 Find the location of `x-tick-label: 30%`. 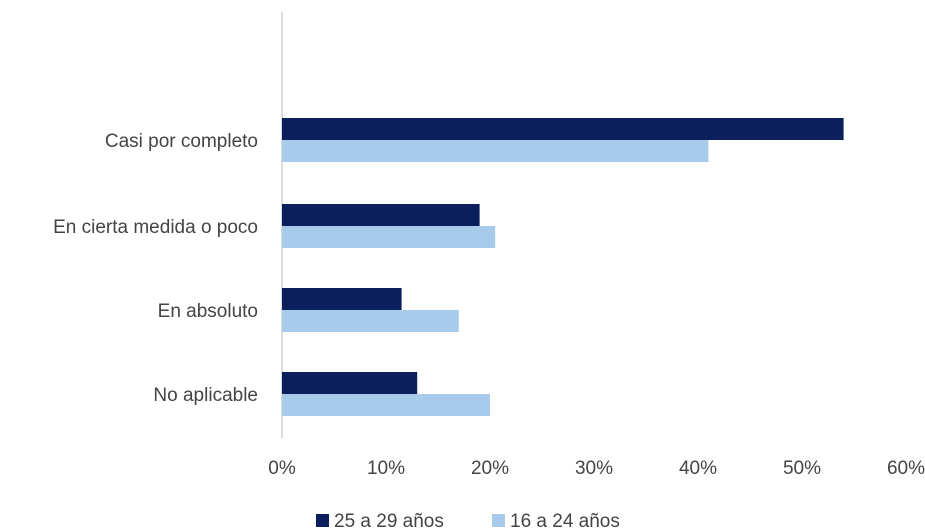

x-tick-label: 30% is located at coordinates (594, 468).